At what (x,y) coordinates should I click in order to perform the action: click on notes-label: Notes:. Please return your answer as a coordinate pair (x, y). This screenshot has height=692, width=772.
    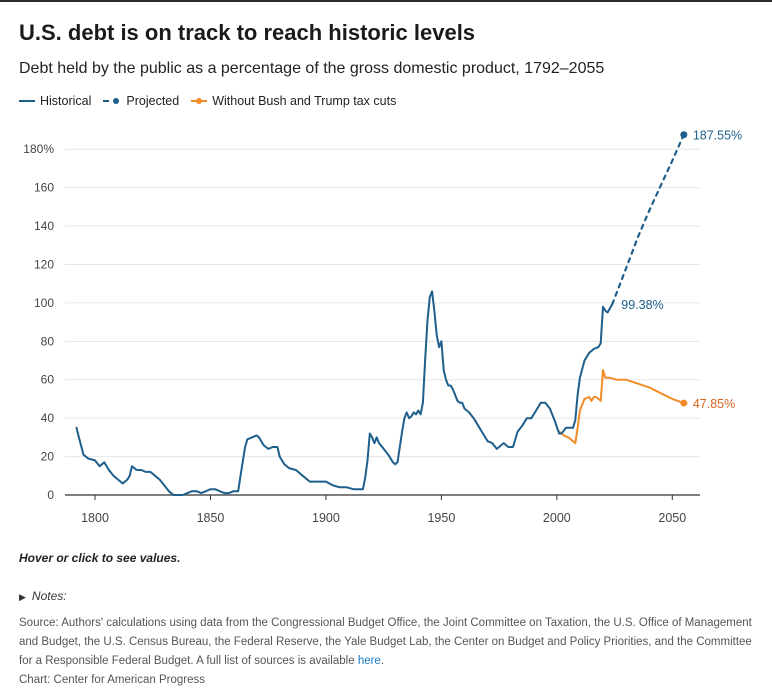
    Looking at the image, I should click on (49, 596).